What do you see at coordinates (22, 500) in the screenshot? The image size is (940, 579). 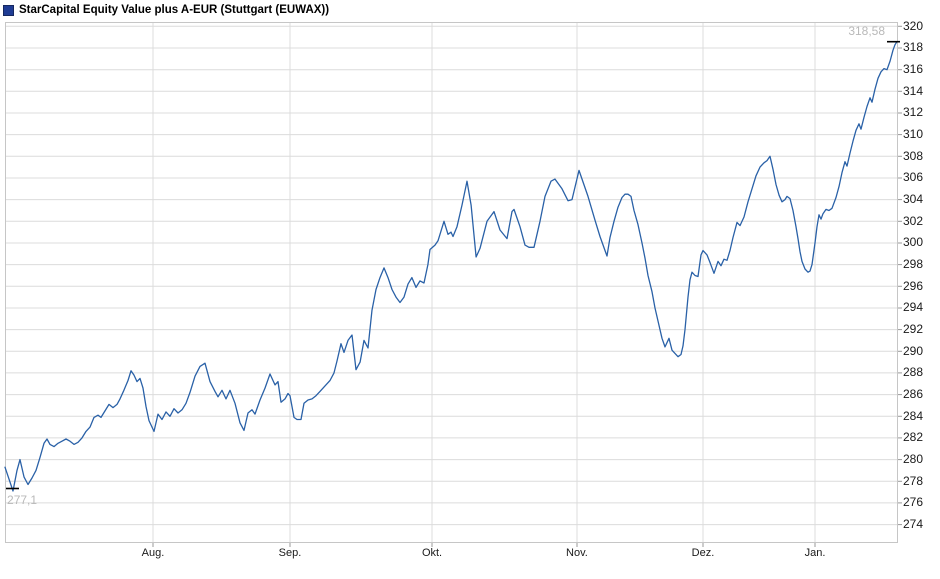 I see `period-low-label: 277,1` at bounding box center [22, 500].